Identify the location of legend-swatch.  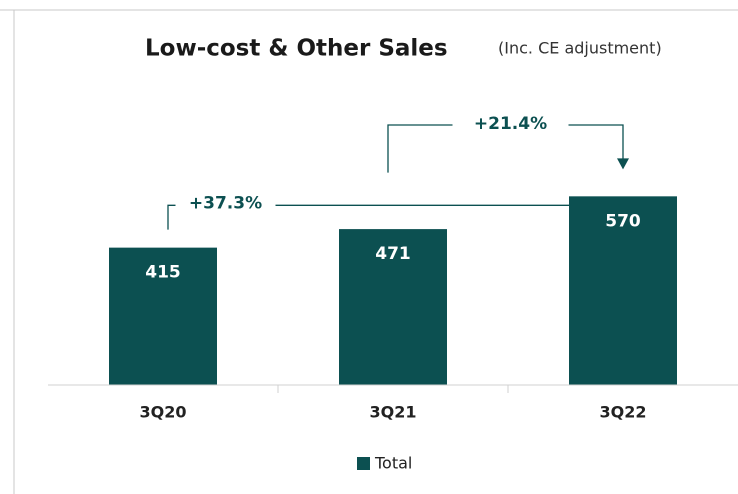
(363, 463).